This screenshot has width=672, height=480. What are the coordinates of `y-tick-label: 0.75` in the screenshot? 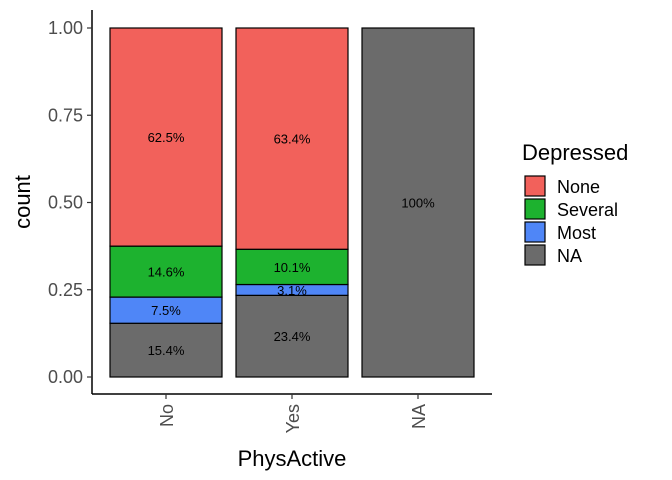 It's located at (65, 115).